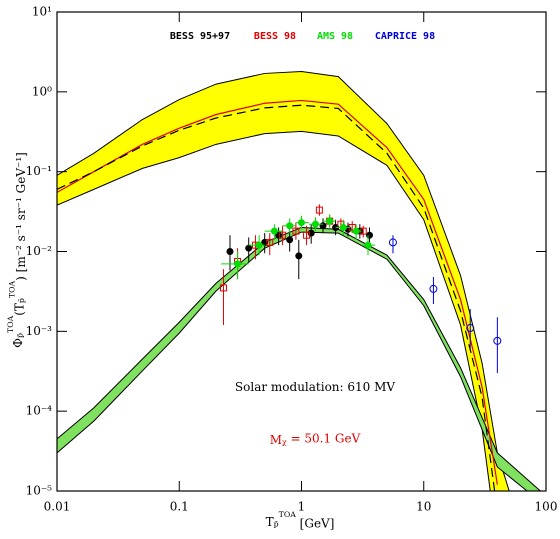 This screenshot has width=560, height=539. What do you see at coordinates (39, 331) in the screenshot?
I see `y-tick-label: 10⁻³` at bounding box center [39, 331].